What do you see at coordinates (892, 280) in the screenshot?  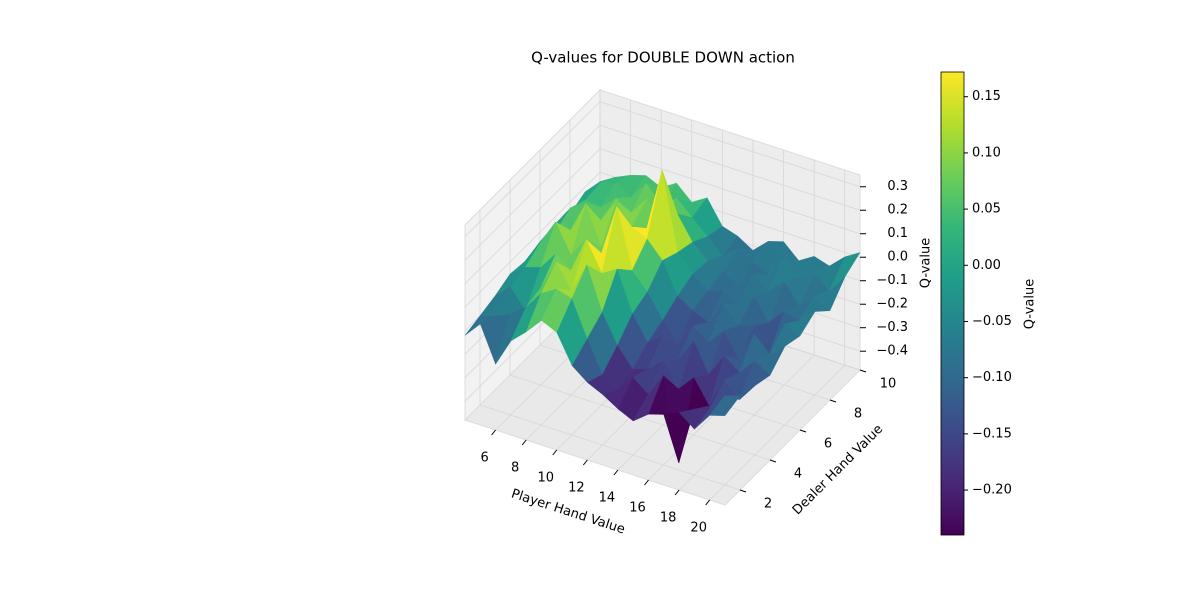 I see `z-tick-label: −0.1` at bounding box center [892, 280].